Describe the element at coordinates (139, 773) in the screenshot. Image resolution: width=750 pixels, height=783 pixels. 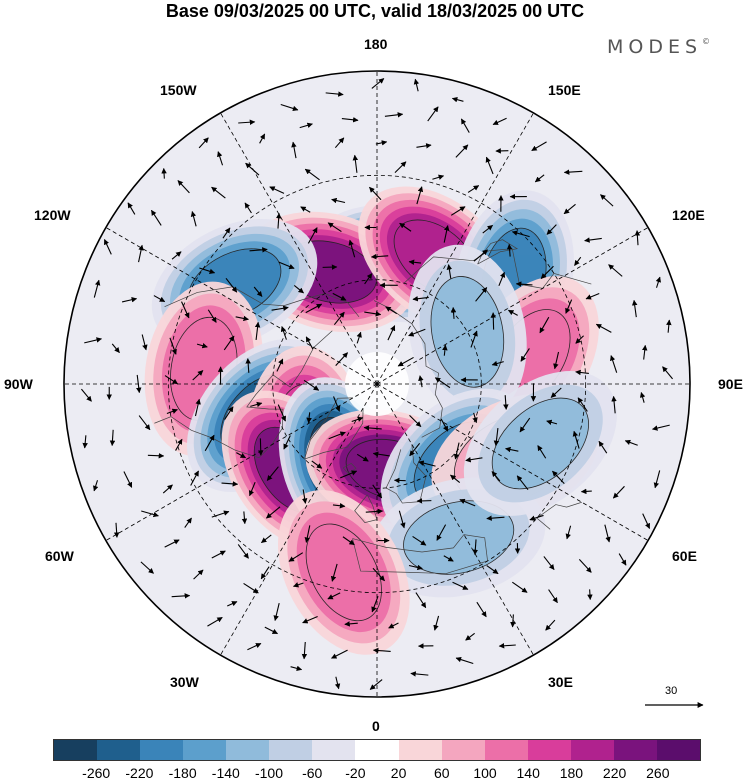
I see `colorbar-tick-label: -220` at that location.